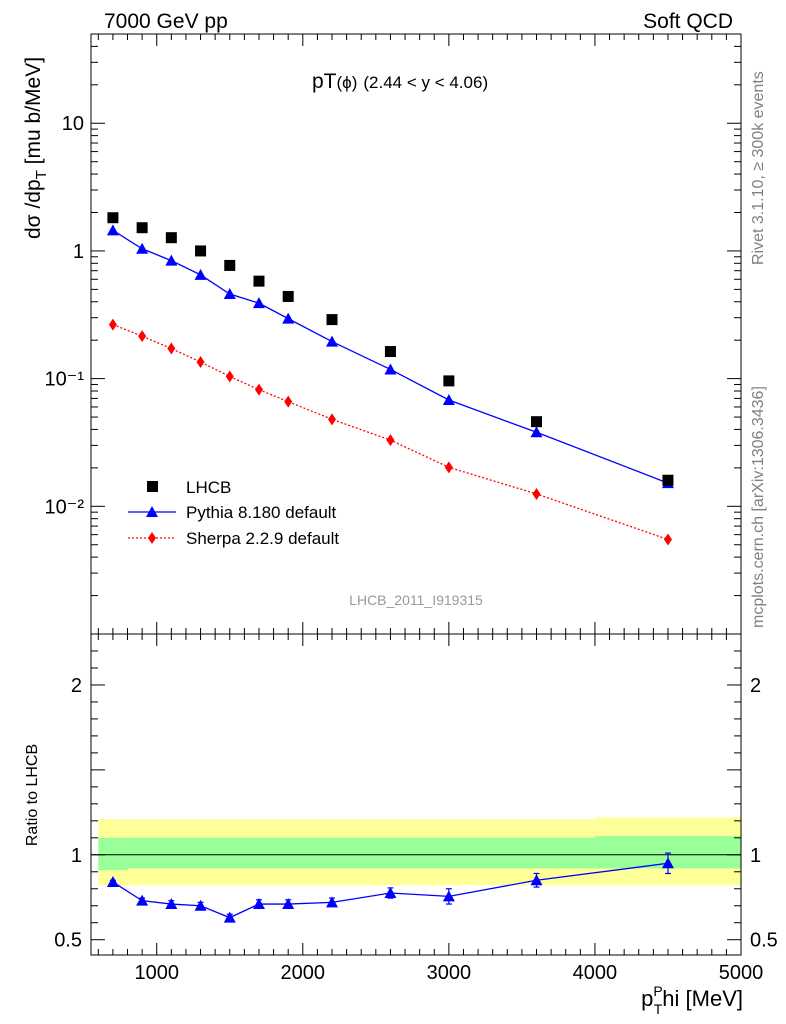  I want to click on ratio-x-tick-labels: 1000 2000 3000 4000 5000, so click(448, 973).